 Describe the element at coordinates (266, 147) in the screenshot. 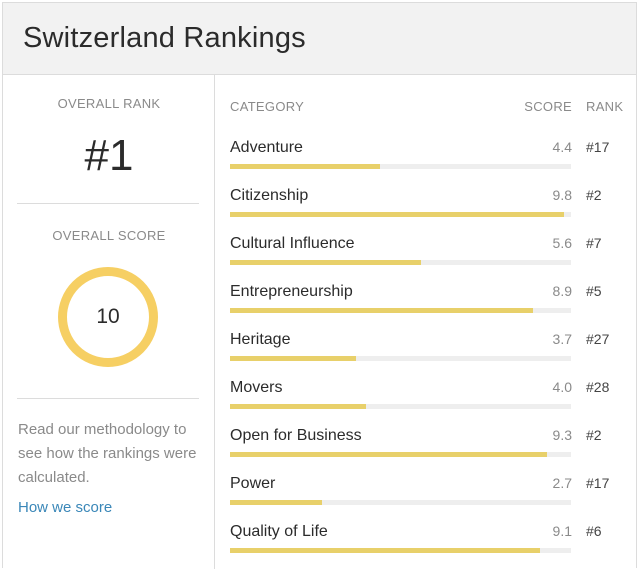

I see `category-name: Adventure` at that location.